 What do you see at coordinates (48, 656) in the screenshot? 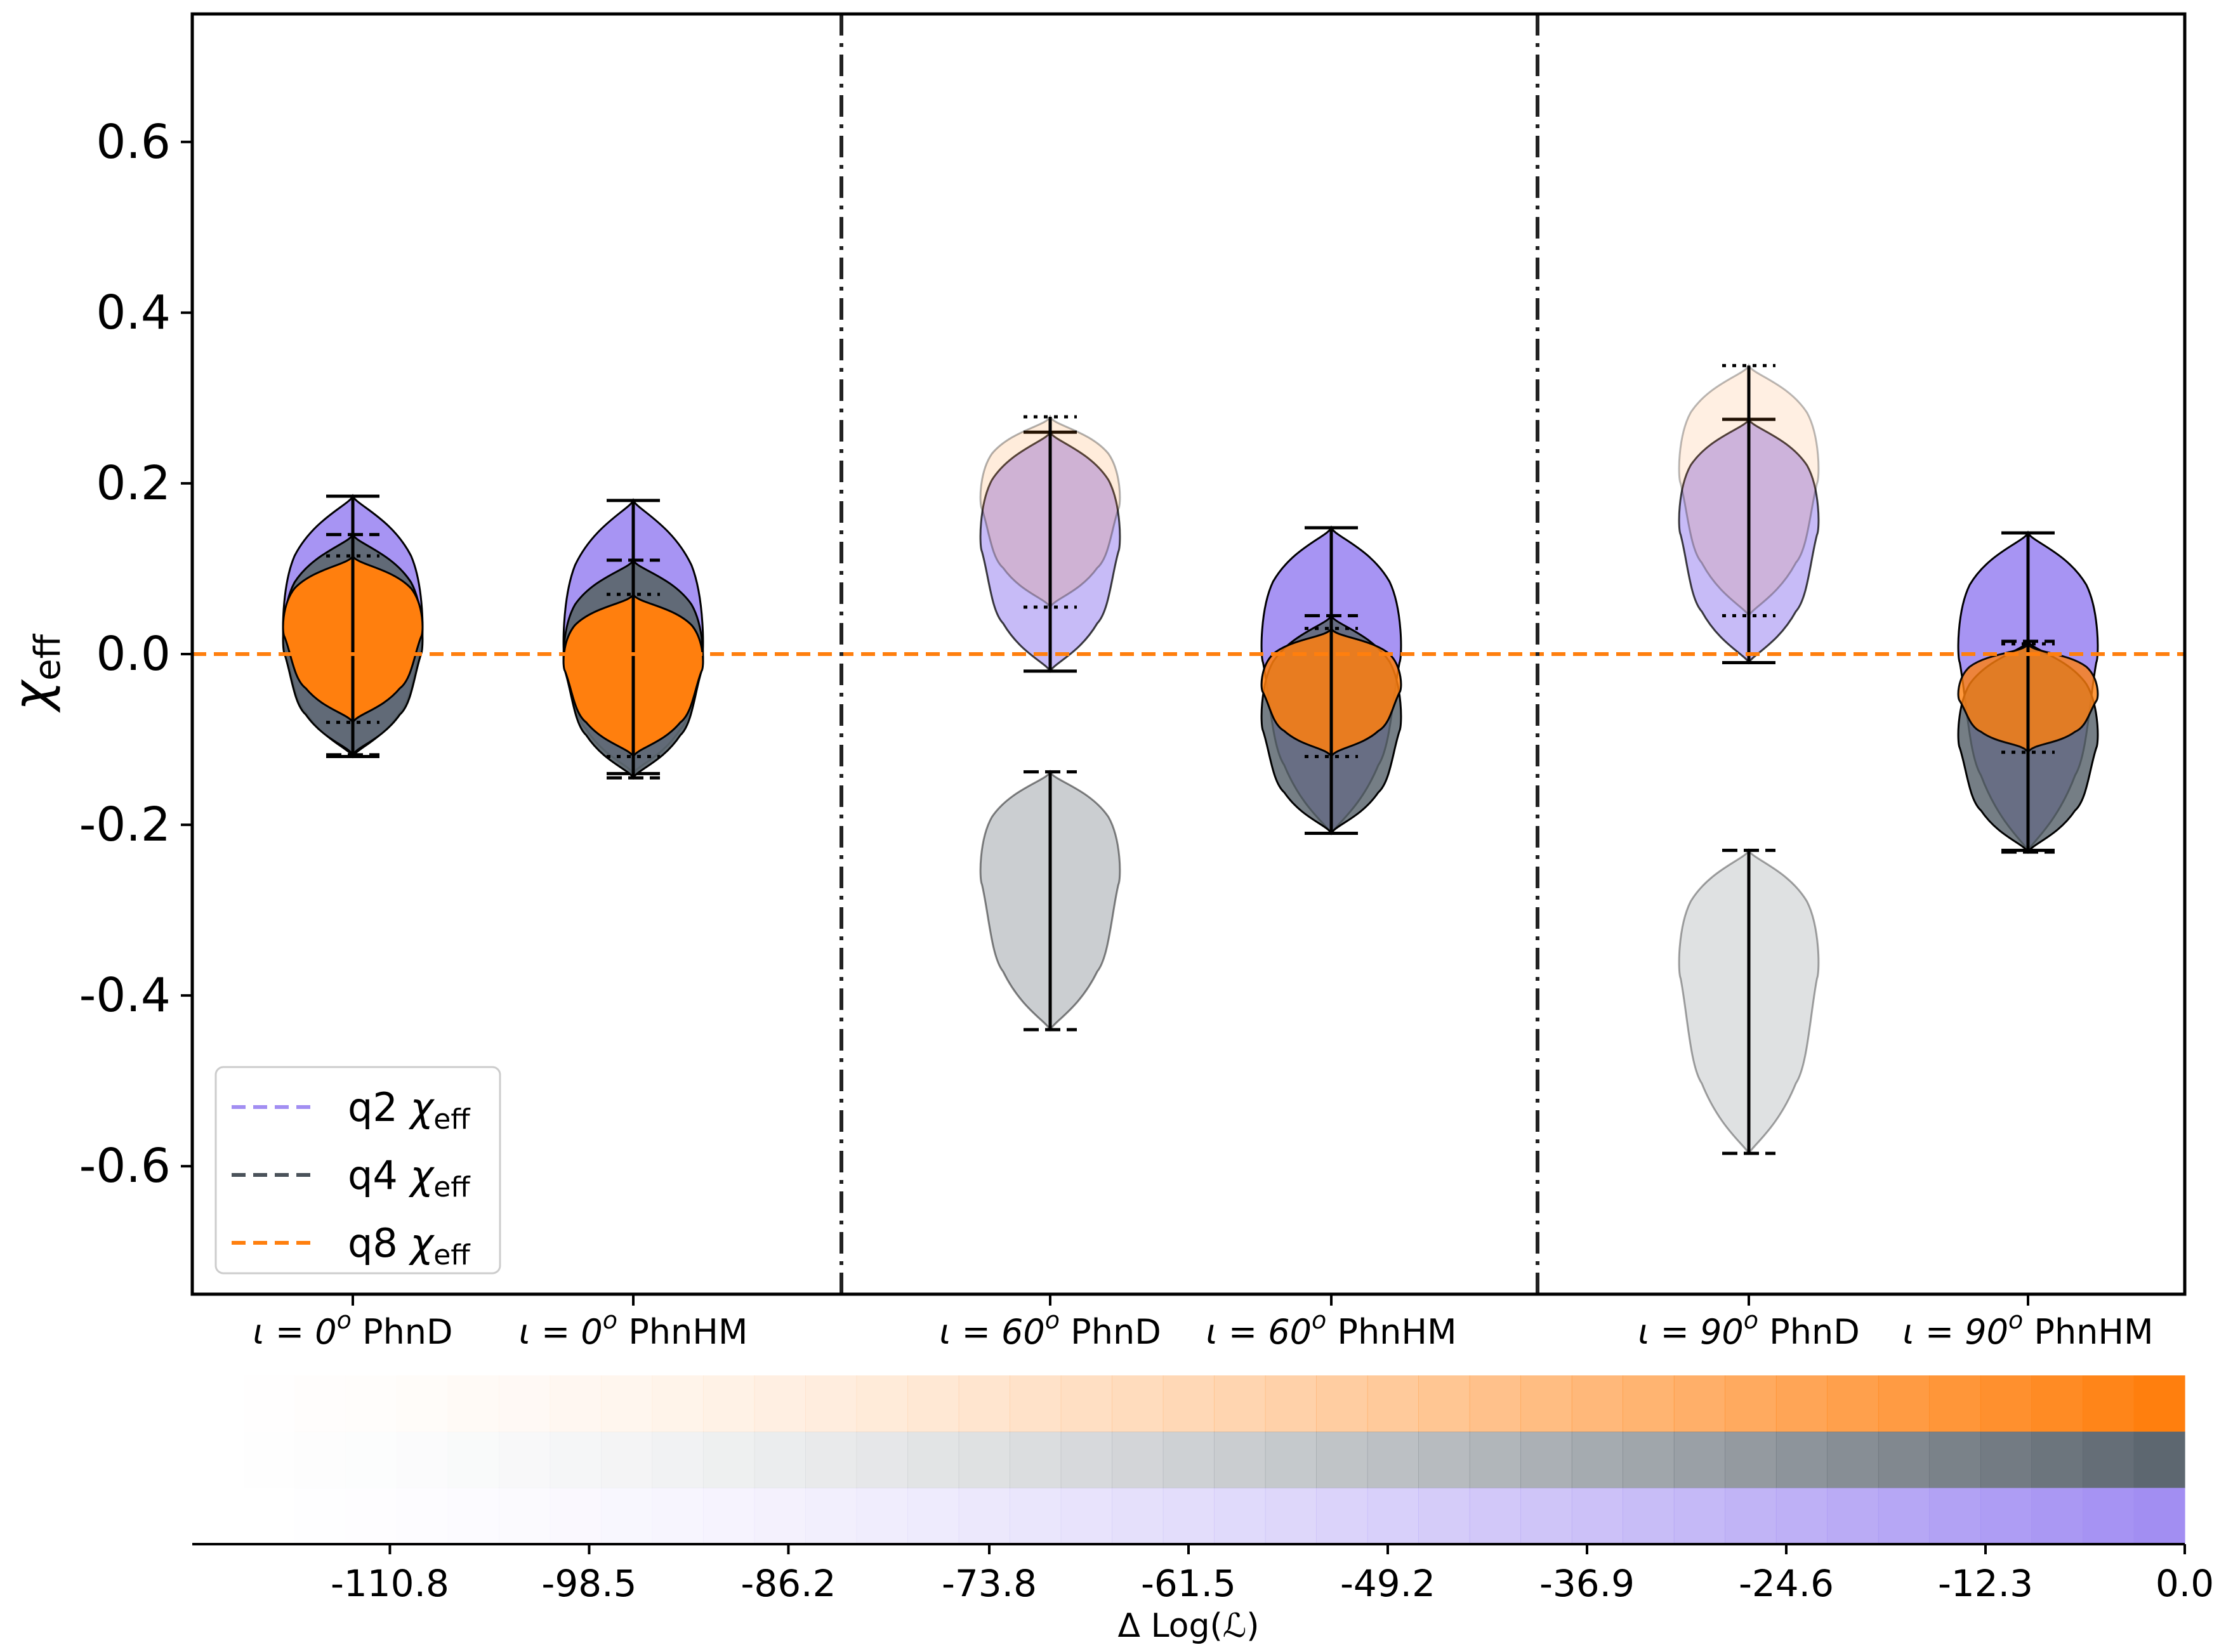
I see `y-axis-label-subscript: eff` at bounding box center [48, 656].